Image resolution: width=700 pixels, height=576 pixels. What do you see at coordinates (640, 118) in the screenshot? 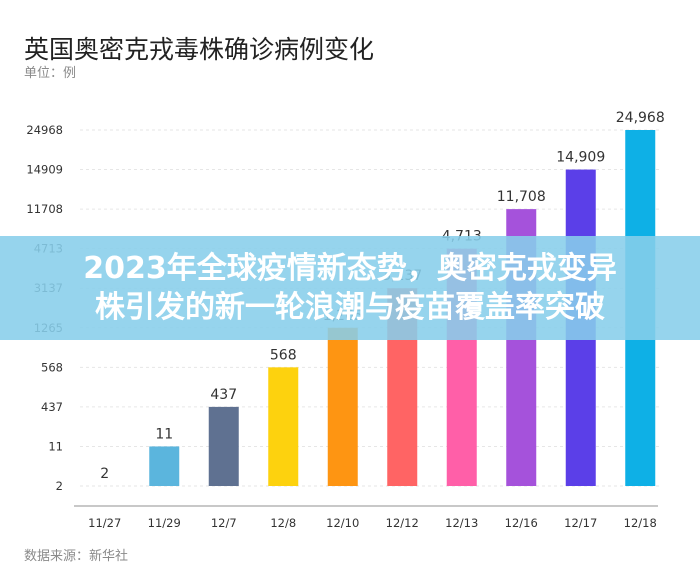
I see `data-label: 24,968` at bounding box center [640, 118].